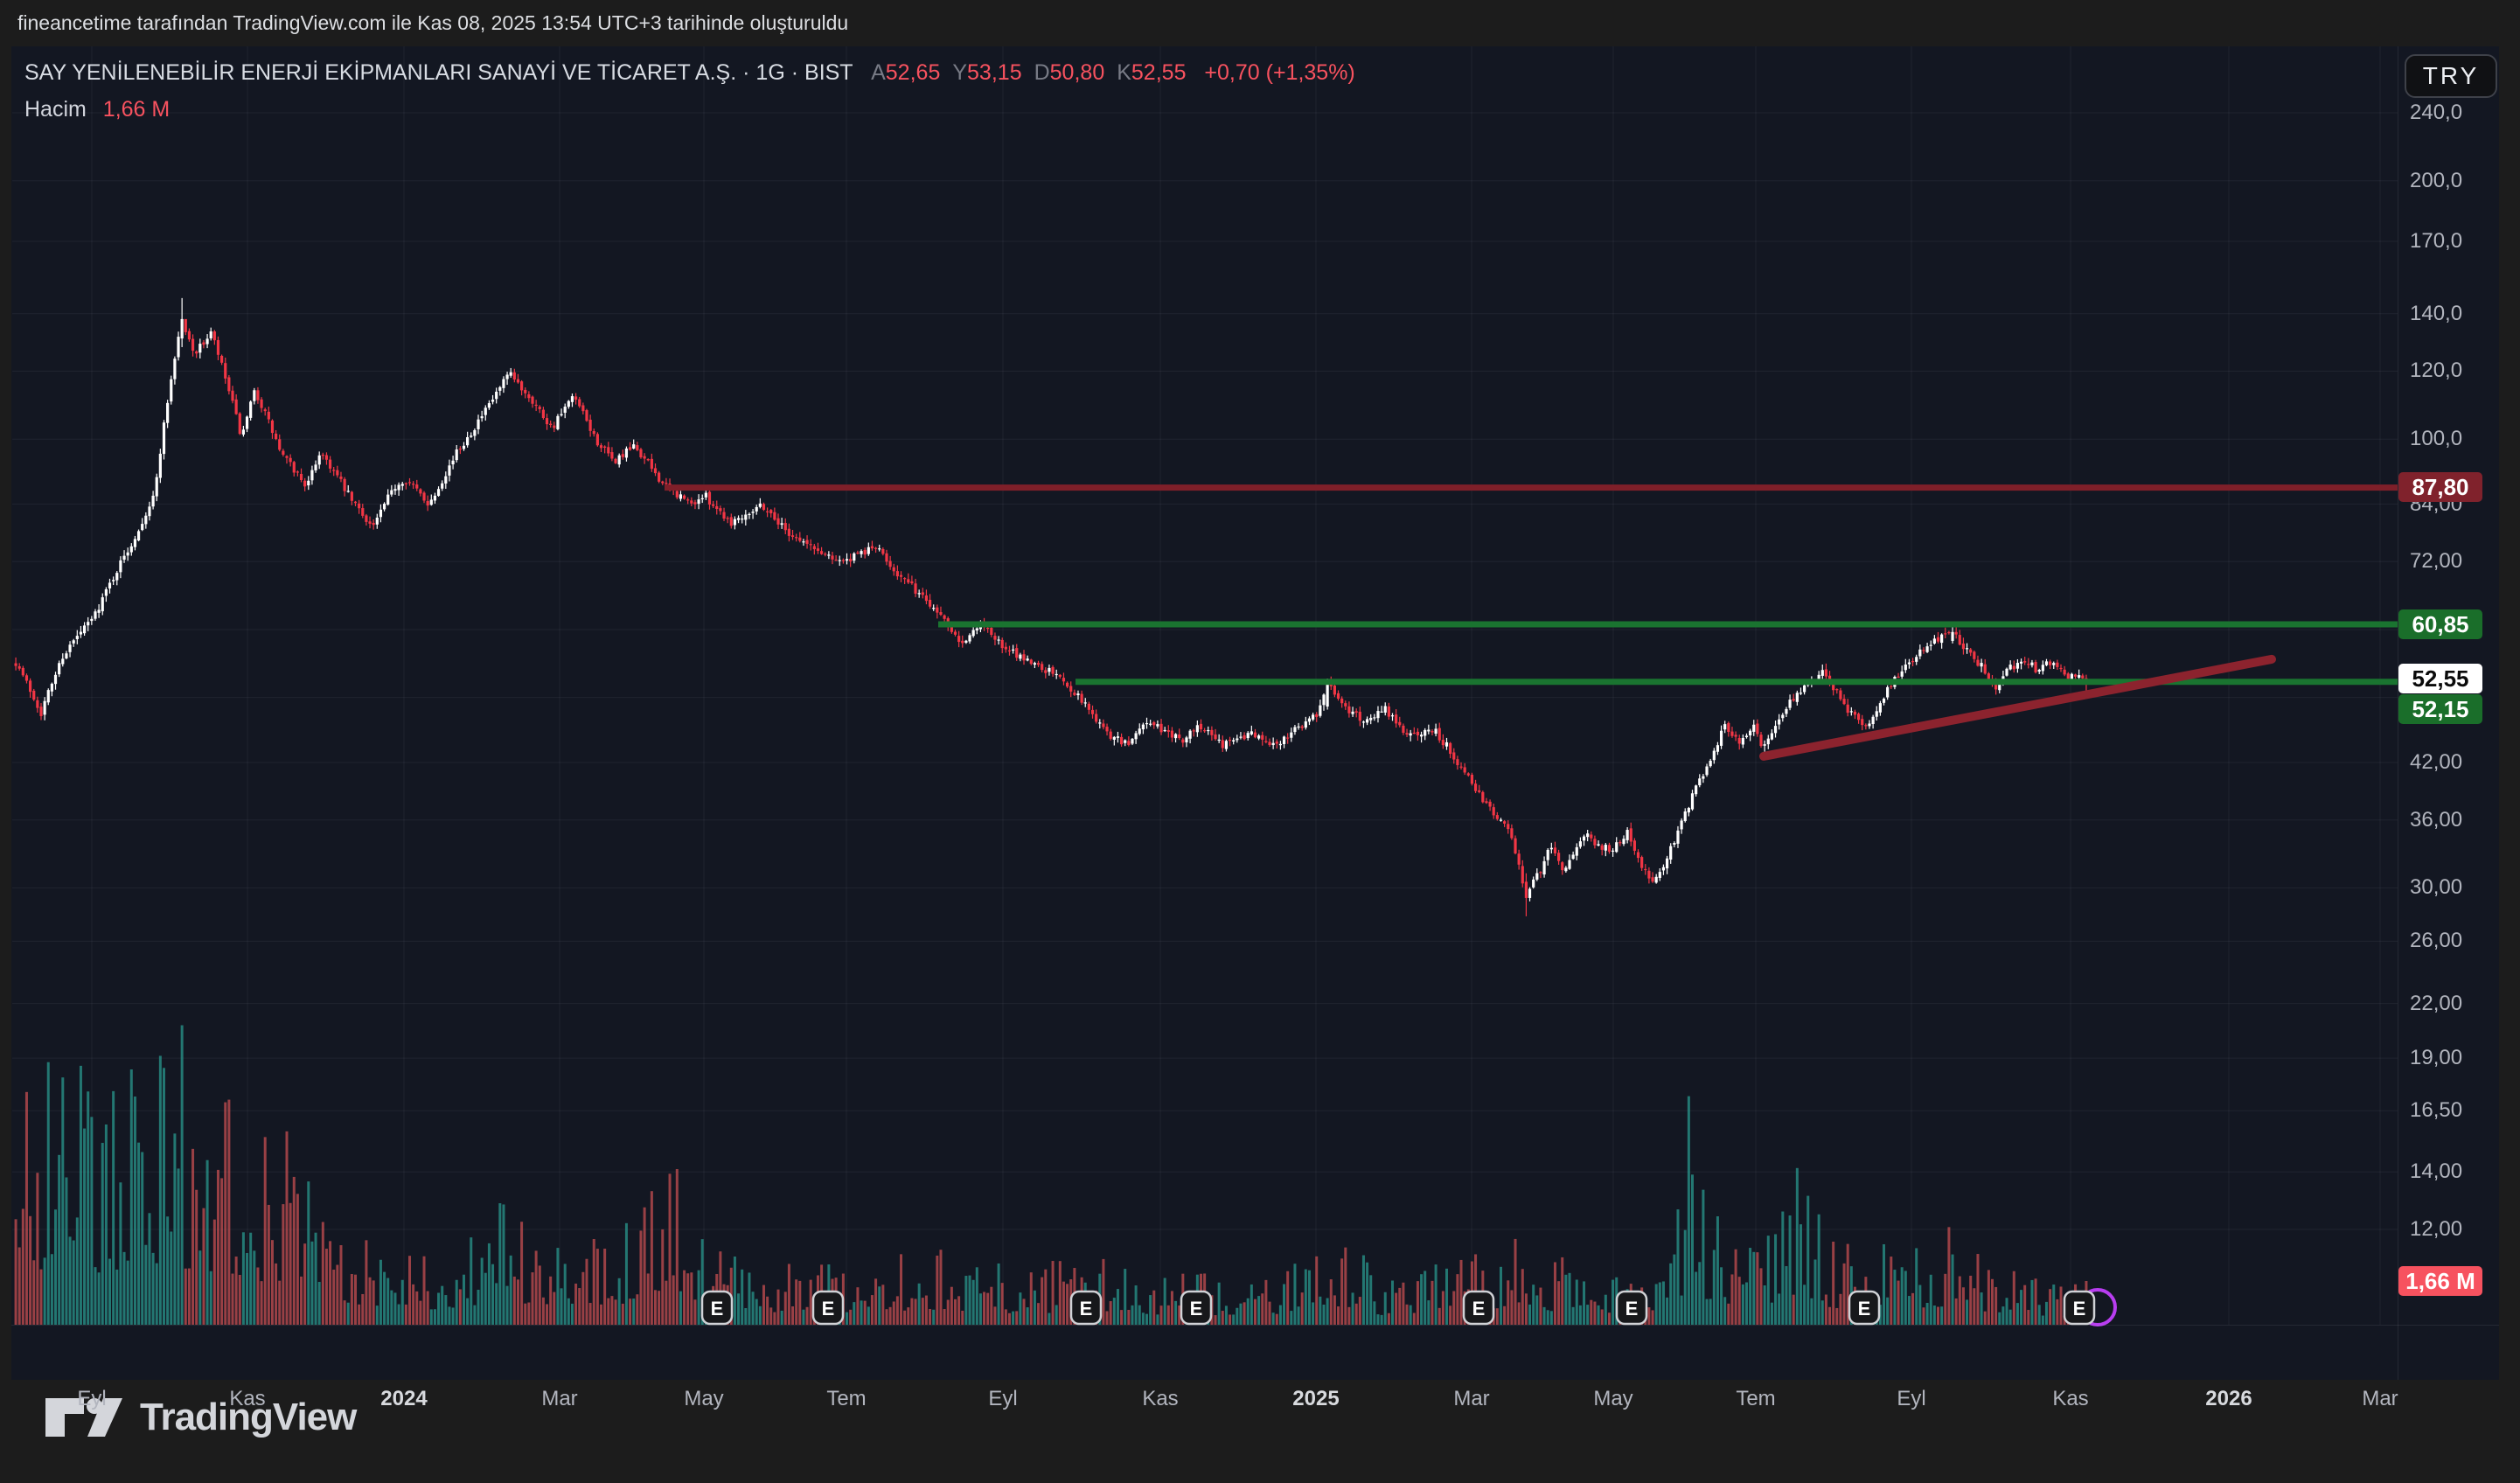 The height and width of the screenshot is (1483, 2520). What do you see at coordinates (136, 109) in the screenshot?
I see `volume-value: 1,66 M` at bounding box center [136, 109].